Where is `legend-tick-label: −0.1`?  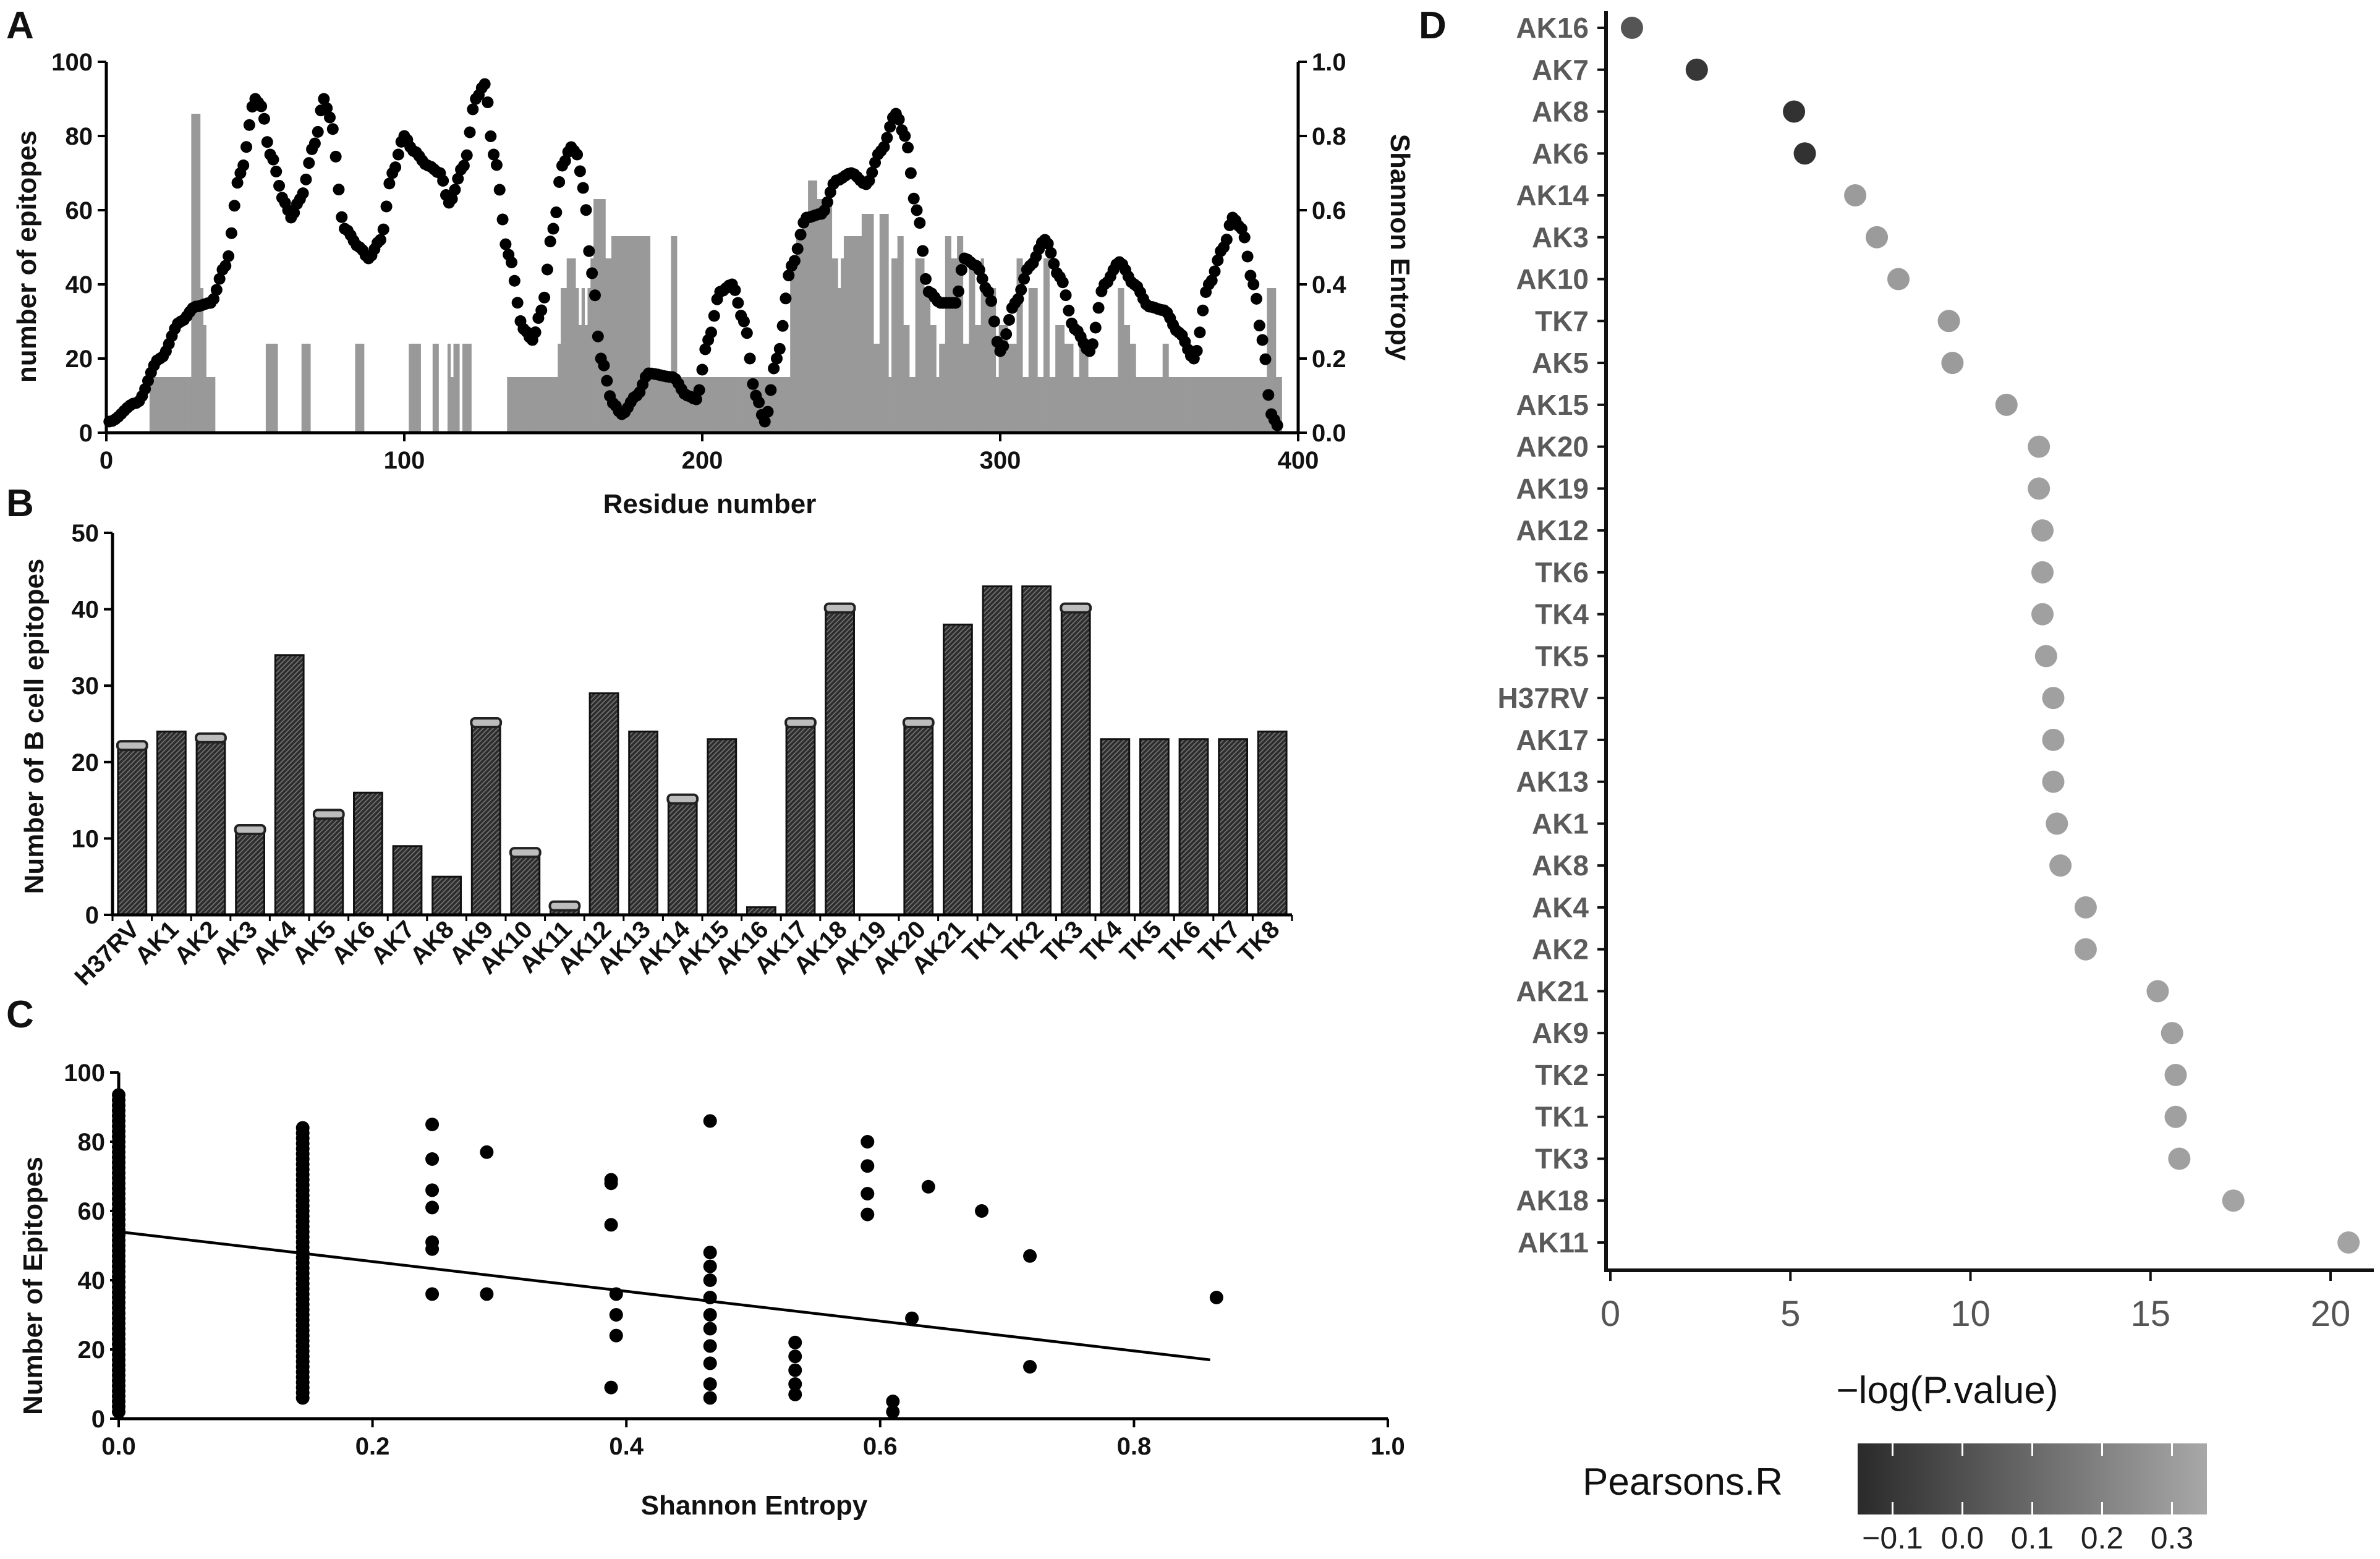 legend-tick-label: −0.1 is located at coordinates (1892, 1538).